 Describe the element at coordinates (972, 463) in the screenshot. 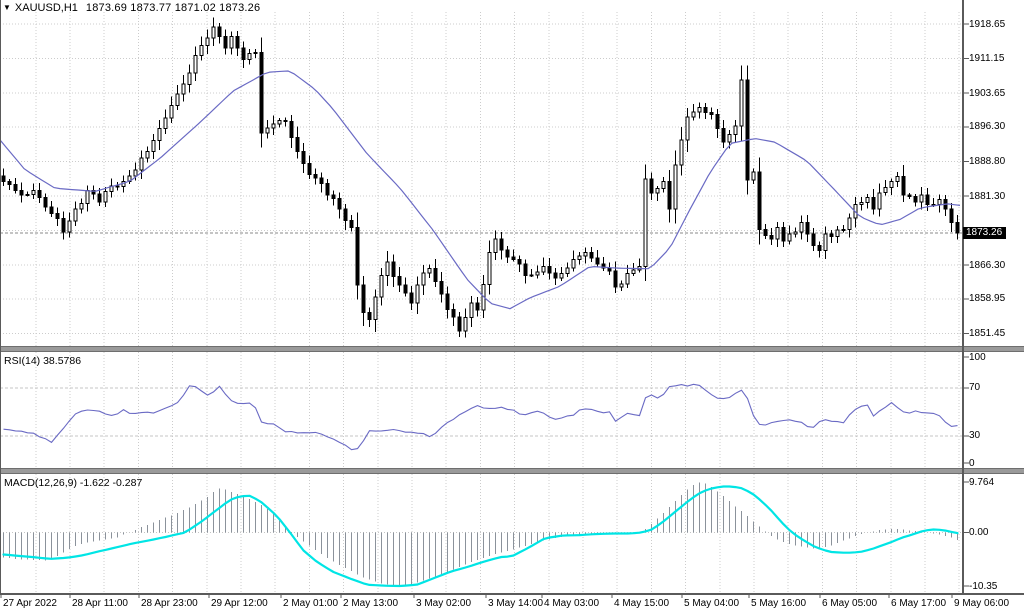

I see `price-axis-label: 0` at that location.